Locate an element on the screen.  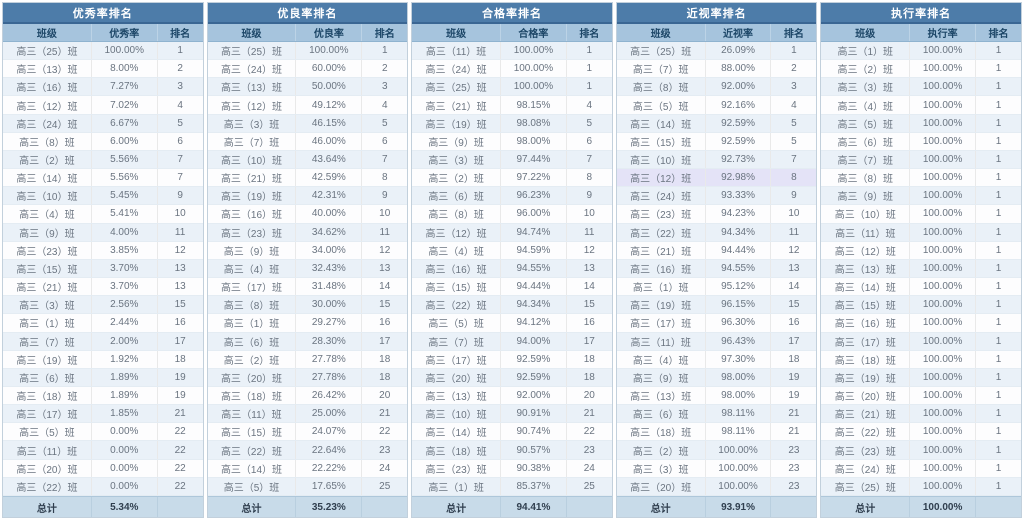
table-row: 高三（5）班 92.16% 4 is located at coordinates (716, 105).